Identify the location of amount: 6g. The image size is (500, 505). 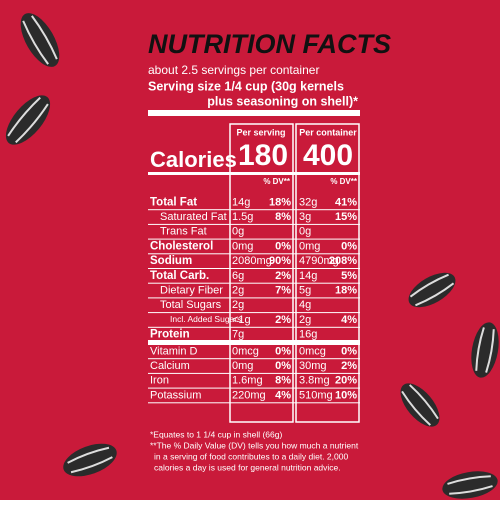
(238, 276).